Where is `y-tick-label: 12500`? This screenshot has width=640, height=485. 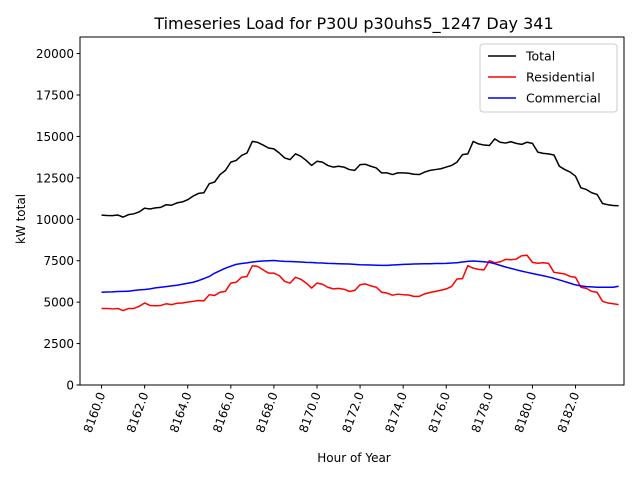
y-tick-label: 12500 is located at coordinates (55, 178).